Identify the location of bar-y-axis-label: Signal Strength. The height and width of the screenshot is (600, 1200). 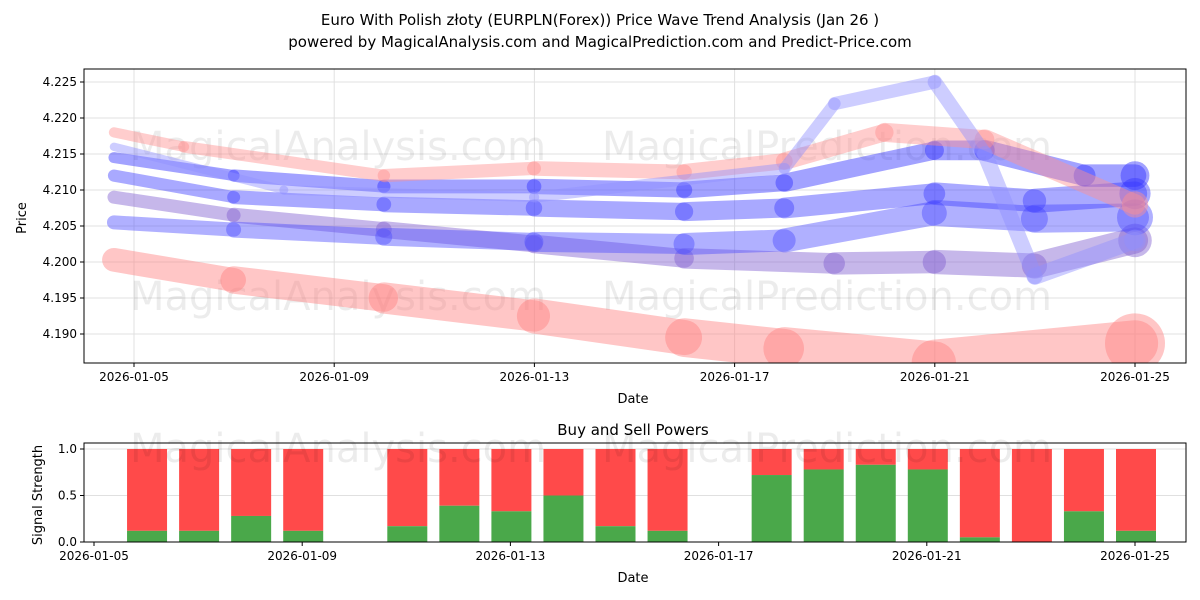
(38, 495).